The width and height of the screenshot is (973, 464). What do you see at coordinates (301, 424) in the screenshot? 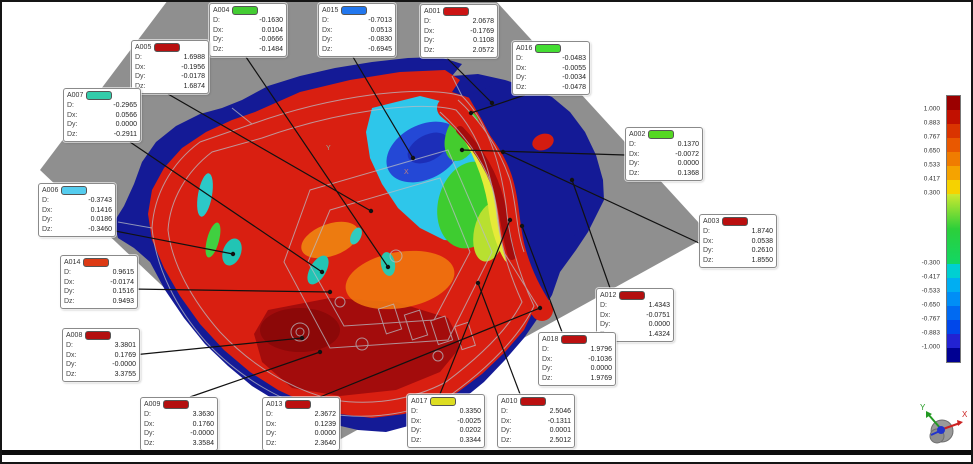
I see `annotation-a013: A013 D: 2.3672 Dx: 0.1239 Dy: 0.0000 Dz: 2.3640` at bounding box center [301, 424].